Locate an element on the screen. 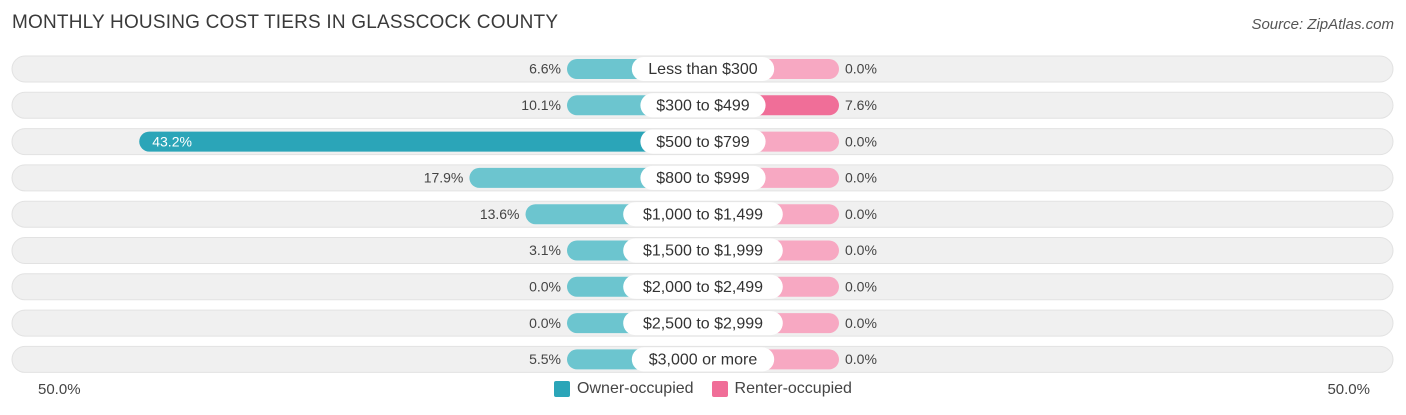  legend-label-renter: Renter-occupied is located at coordinates (793, 388).